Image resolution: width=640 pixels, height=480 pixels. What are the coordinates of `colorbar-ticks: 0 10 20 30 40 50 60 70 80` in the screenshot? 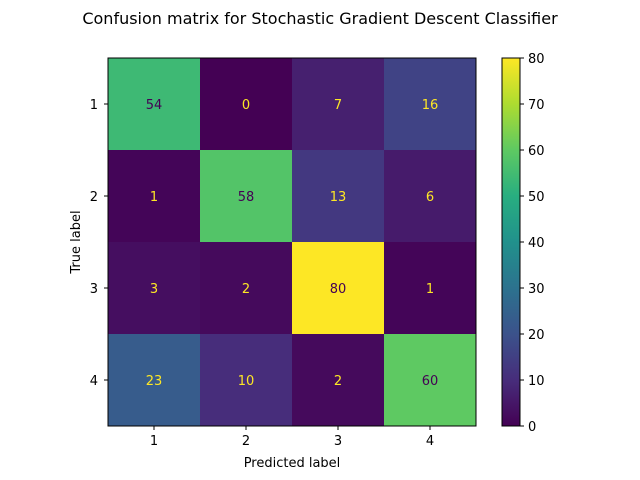 It's located at (532, 243).